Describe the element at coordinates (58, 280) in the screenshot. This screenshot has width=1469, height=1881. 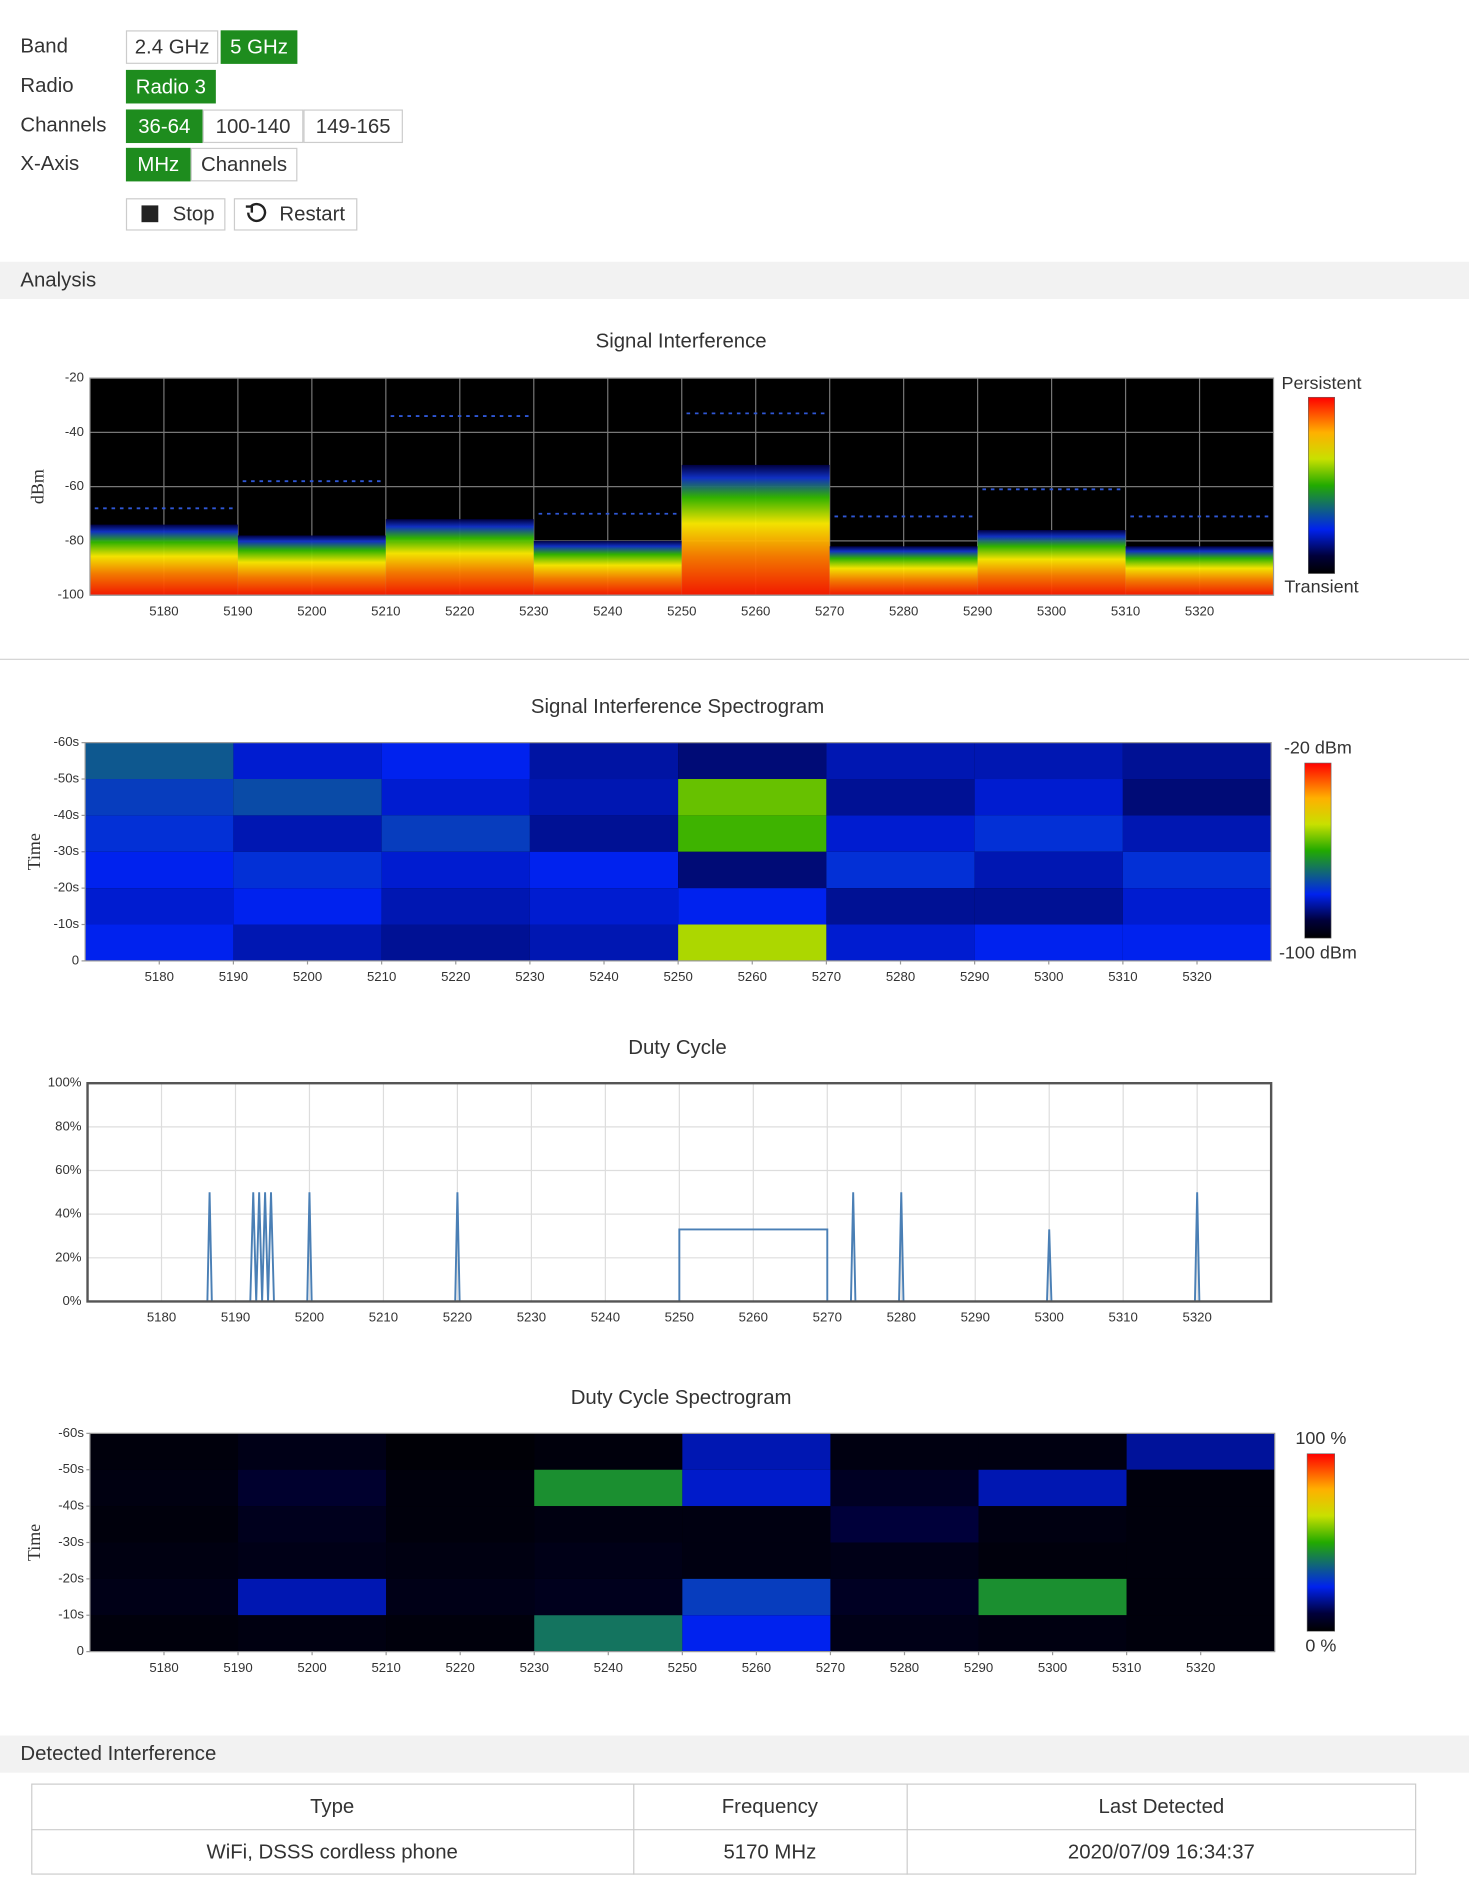
I see `section-title: Analysis` at that location.